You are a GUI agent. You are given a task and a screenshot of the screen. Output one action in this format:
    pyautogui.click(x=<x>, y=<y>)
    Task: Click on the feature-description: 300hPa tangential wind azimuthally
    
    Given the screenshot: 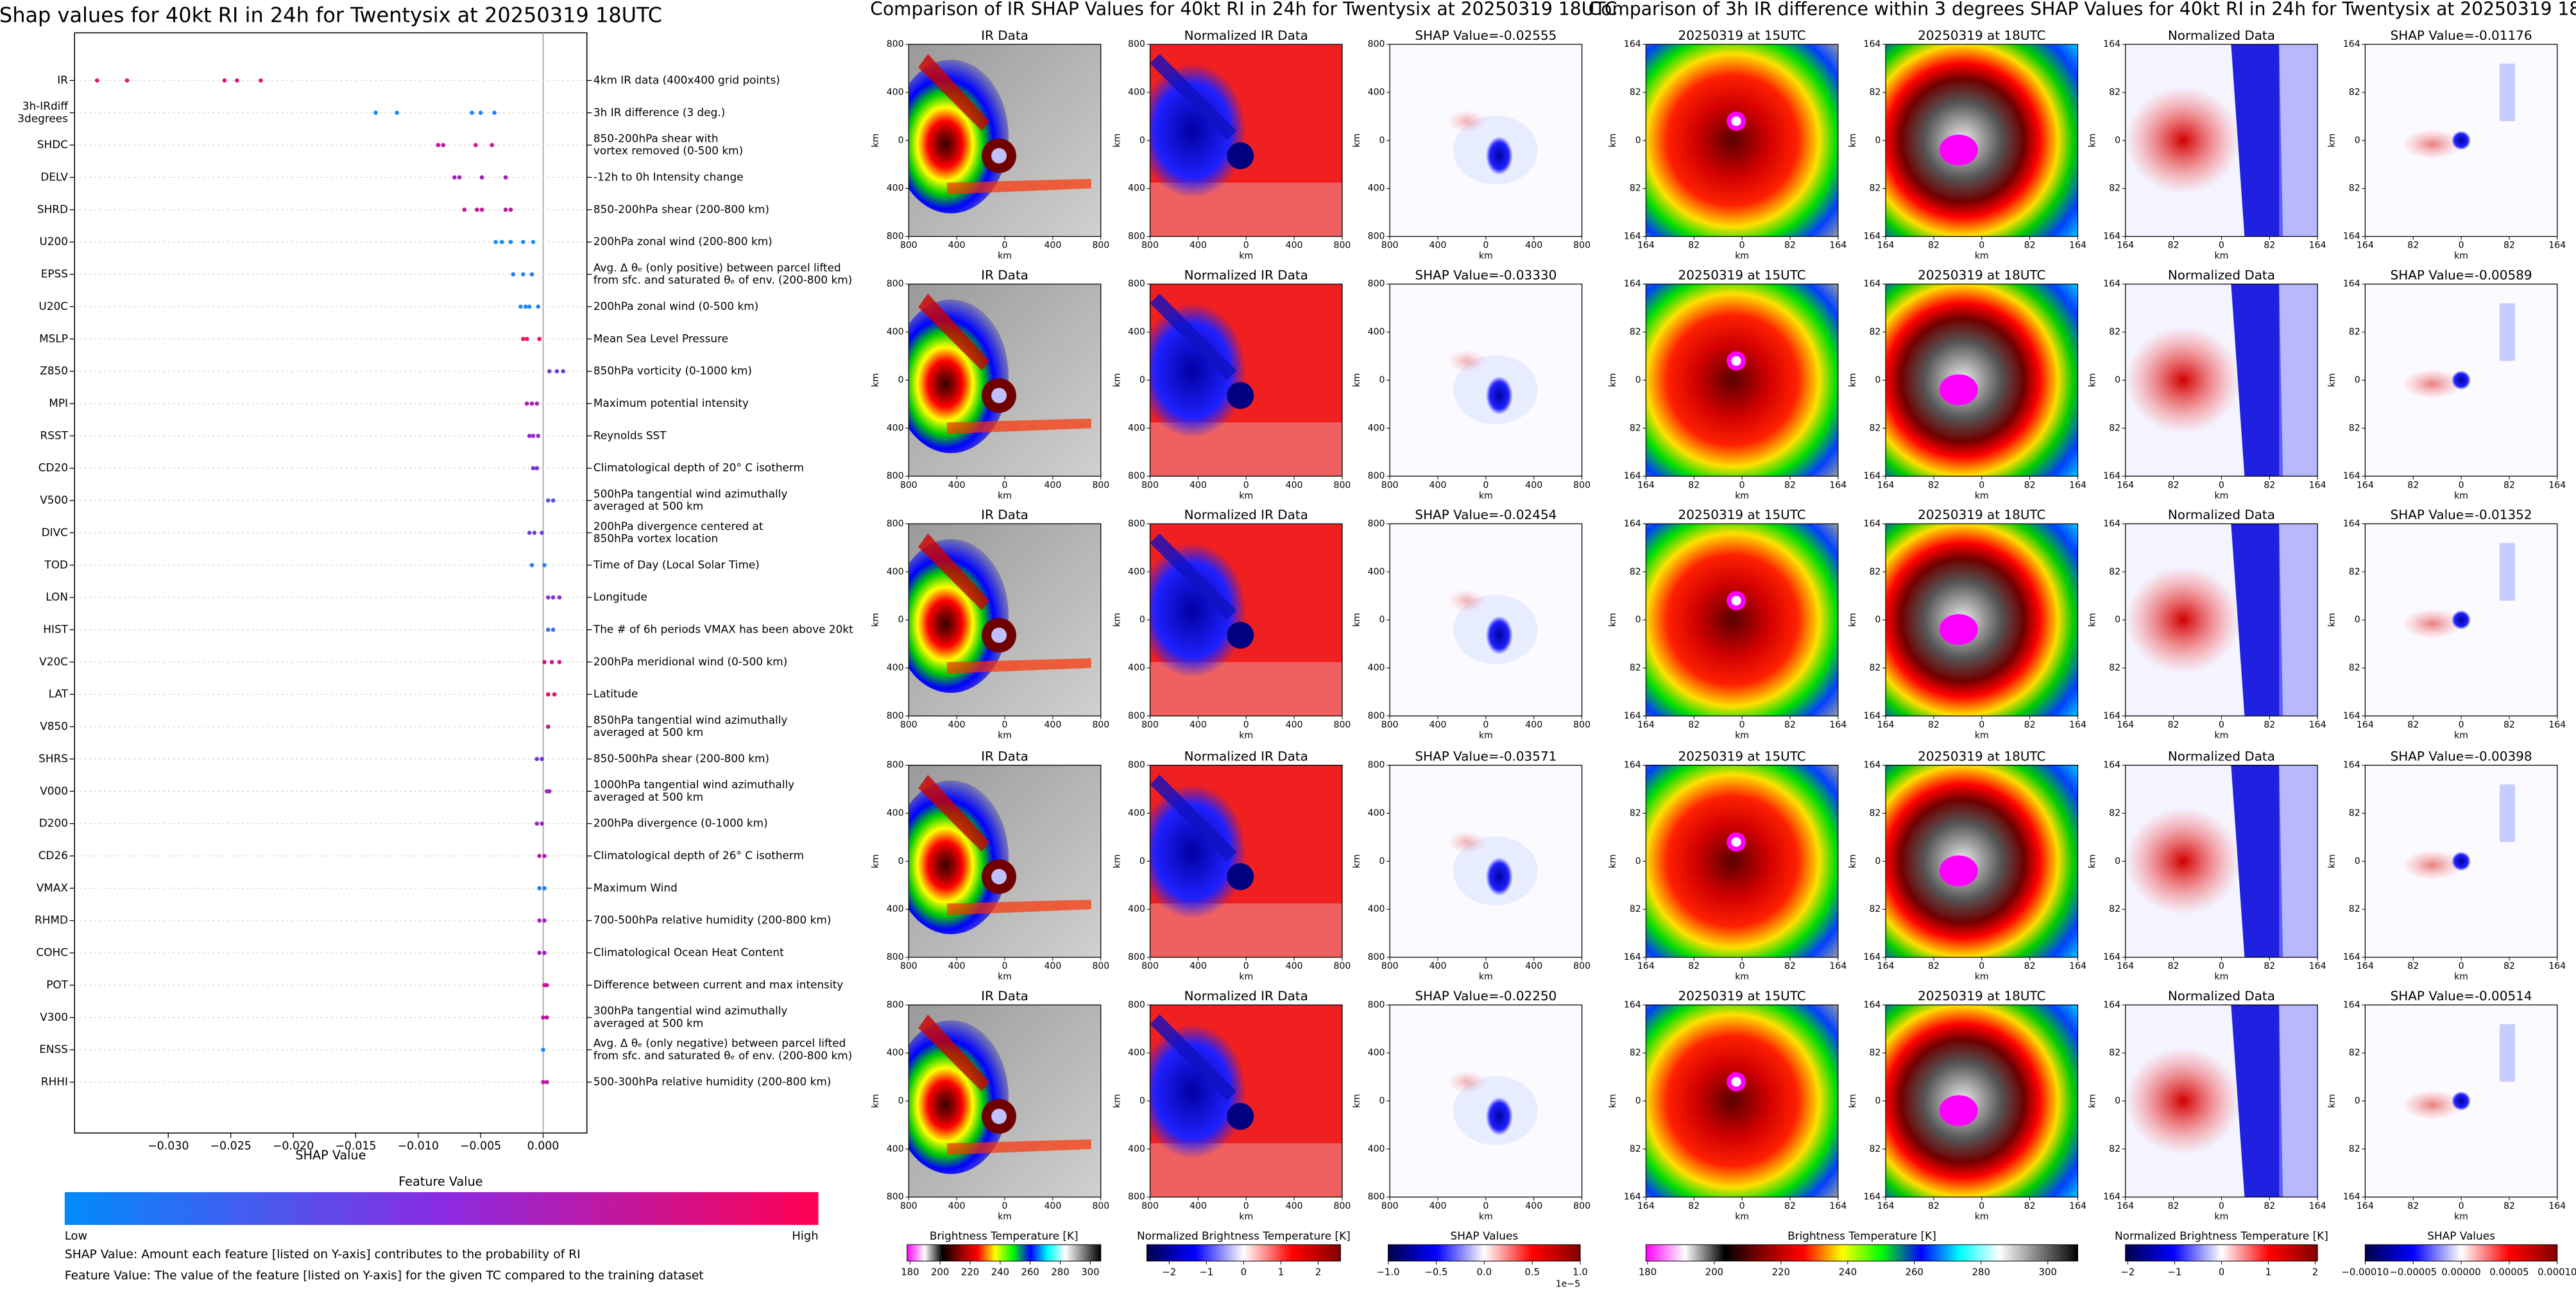 What is the action you would take?
    pyautogui.click(x=690, y=1011)
    